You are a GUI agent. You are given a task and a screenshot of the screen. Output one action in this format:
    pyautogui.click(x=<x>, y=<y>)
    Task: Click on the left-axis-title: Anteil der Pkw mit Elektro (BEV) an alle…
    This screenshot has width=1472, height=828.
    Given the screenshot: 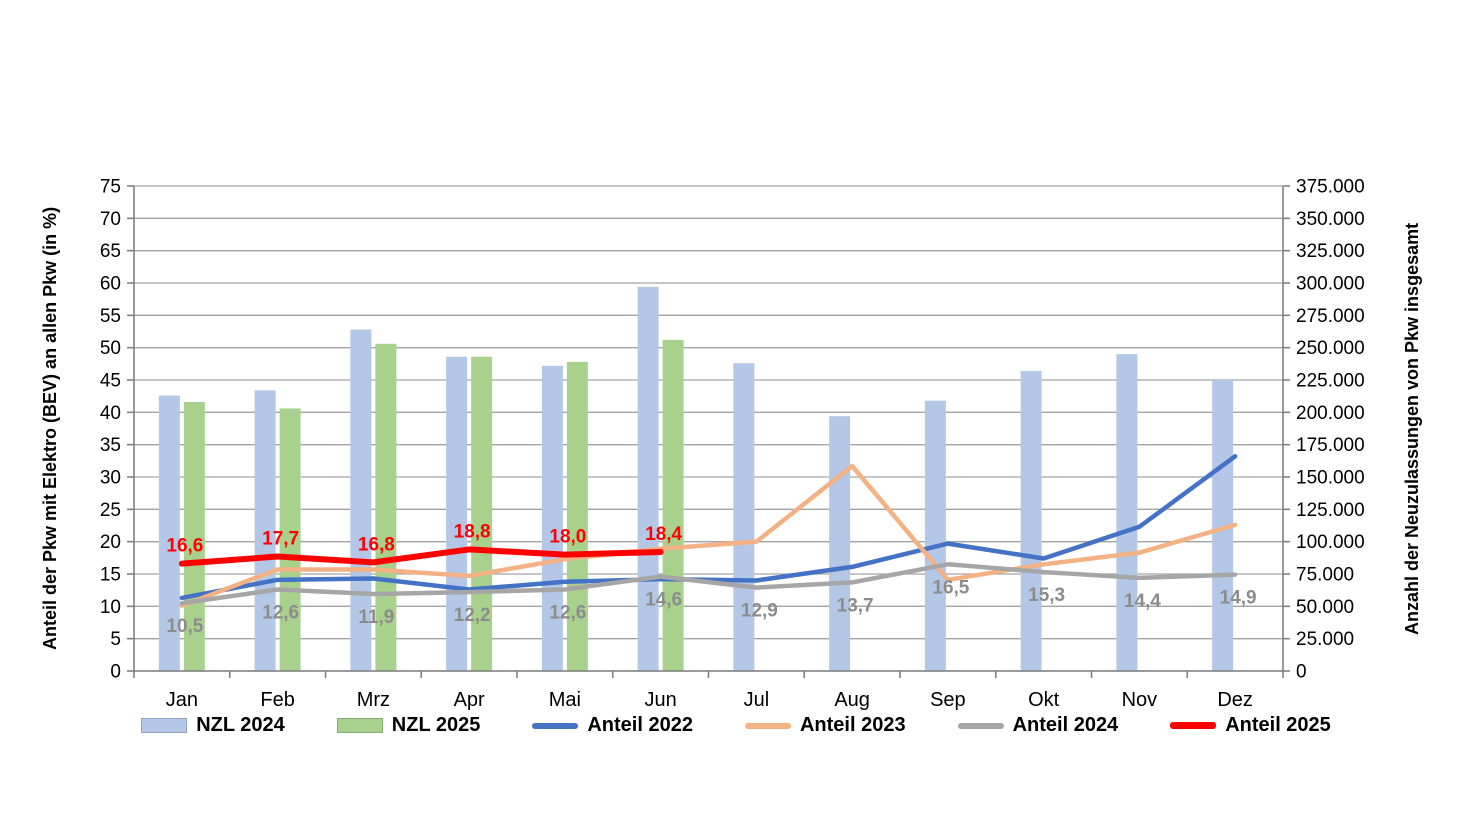 What is the action you would take?
    pyautogui.click(x=50, y=428)
    